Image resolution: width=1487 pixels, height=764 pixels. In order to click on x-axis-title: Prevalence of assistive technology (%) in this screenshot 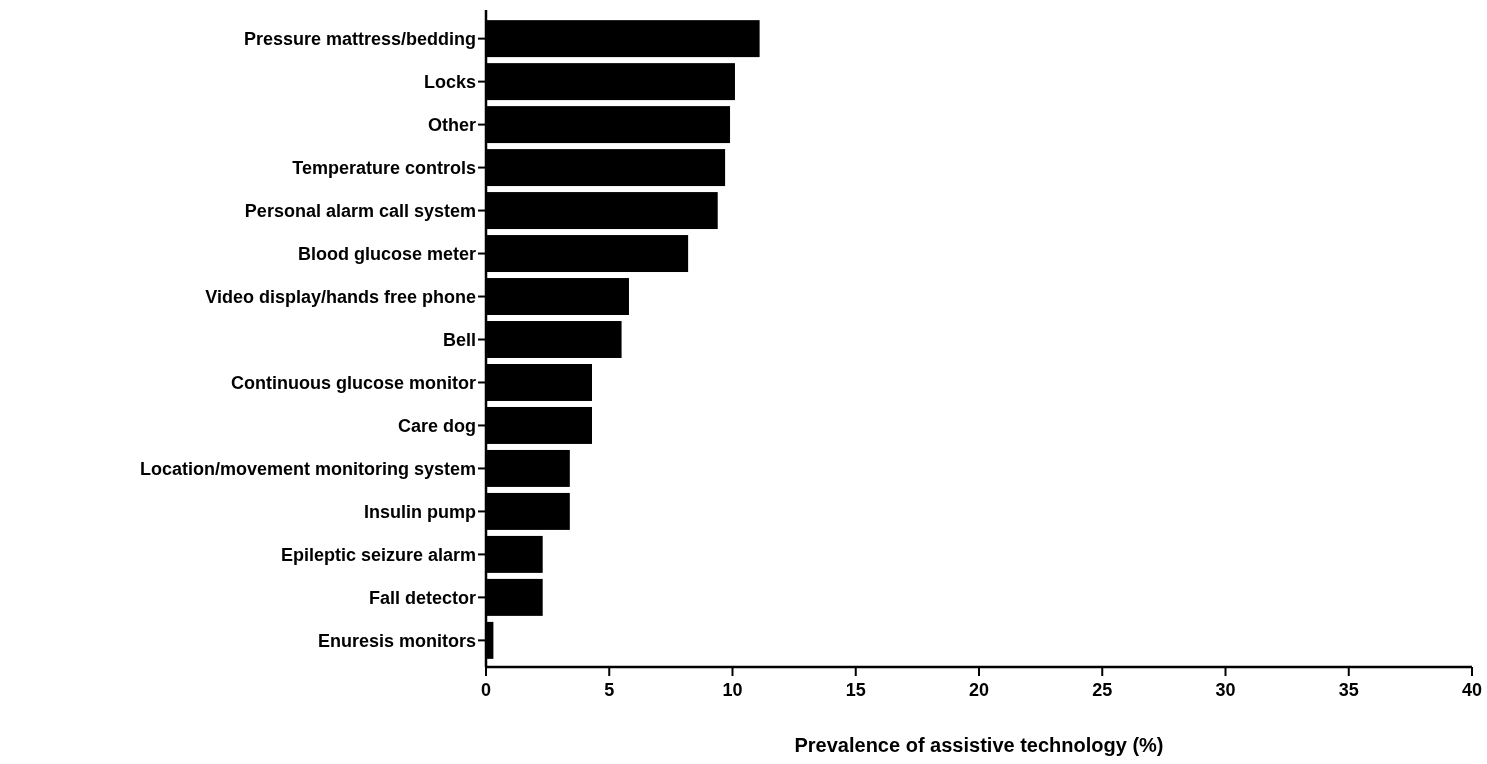, I will do `click(979, 745)`.